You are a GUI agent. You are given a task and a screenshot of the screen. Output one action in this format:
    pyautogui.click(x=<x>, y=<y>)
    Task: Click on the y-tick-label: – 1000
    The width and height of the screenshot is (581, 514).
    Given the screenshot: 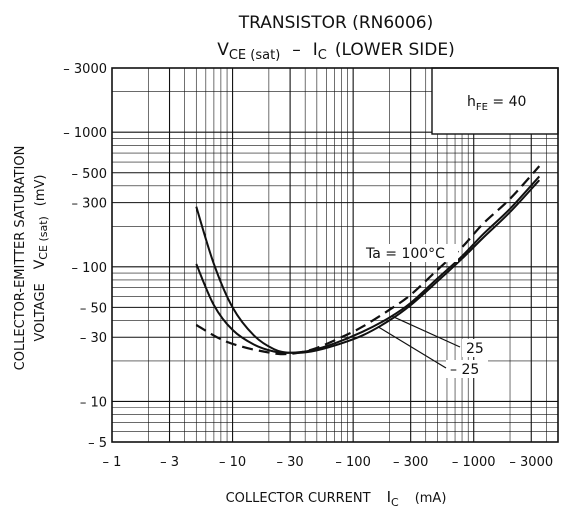 What is the action you would take?
    pyautogui.click(x=85, y=133)
    